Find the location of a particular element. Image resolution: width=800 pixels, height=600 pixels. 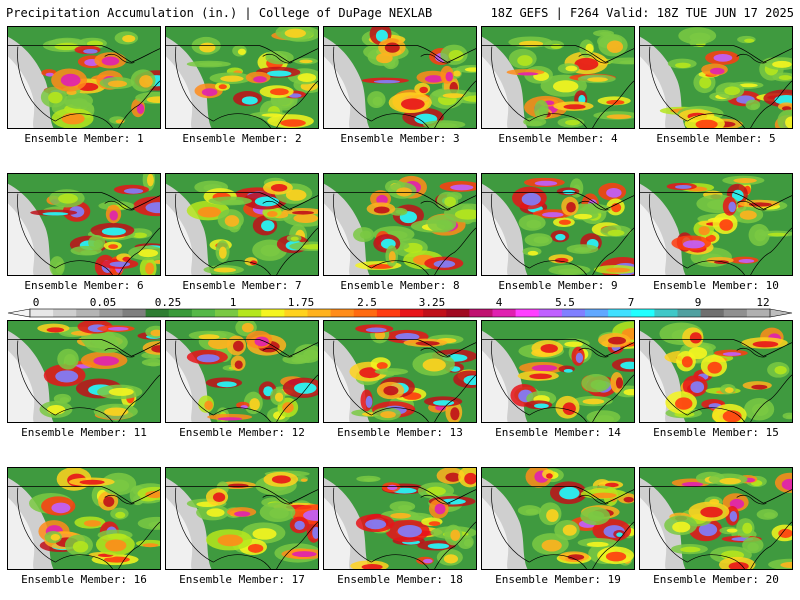

ensemble-member-panel: Ensemble Member: 12 is located at coordinates (242, 380).